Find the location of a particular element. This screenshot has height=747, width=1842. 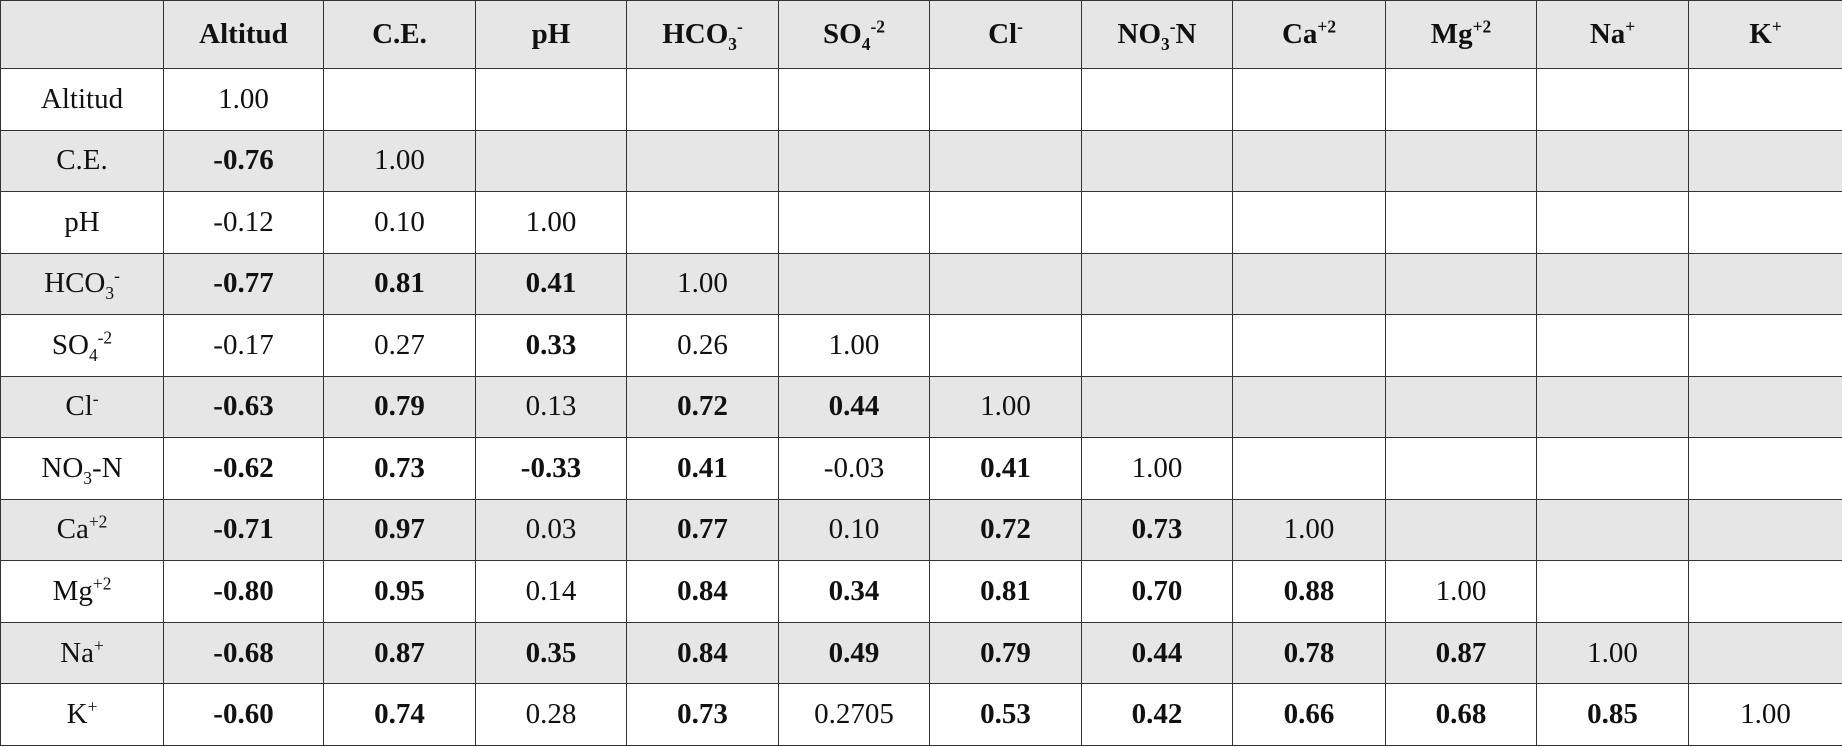

value-cell: 0.95 is located at coordinates (399, 591).